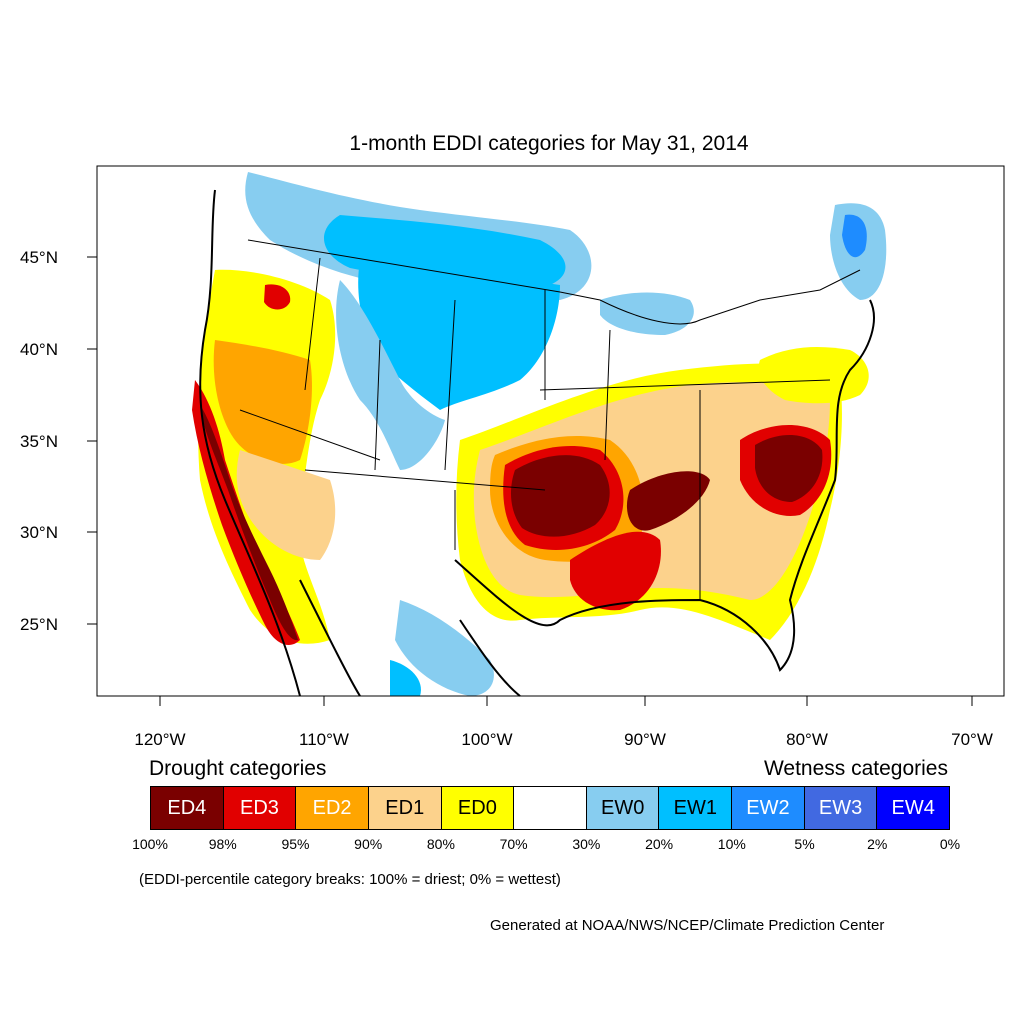  I want to click on break-label: 5%, so click(804, 844).